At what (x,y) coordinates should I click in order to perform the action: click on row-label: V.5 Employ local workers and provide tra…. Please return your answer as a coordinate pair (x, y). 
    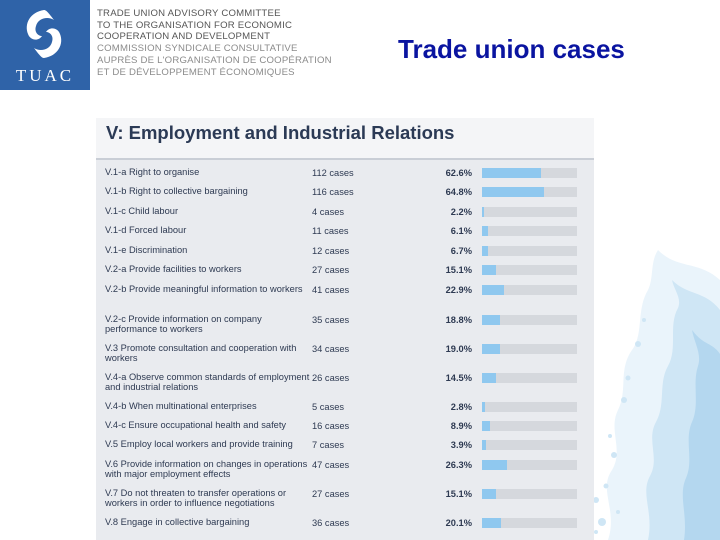
    Looking at the image, I should click on (199, 444).